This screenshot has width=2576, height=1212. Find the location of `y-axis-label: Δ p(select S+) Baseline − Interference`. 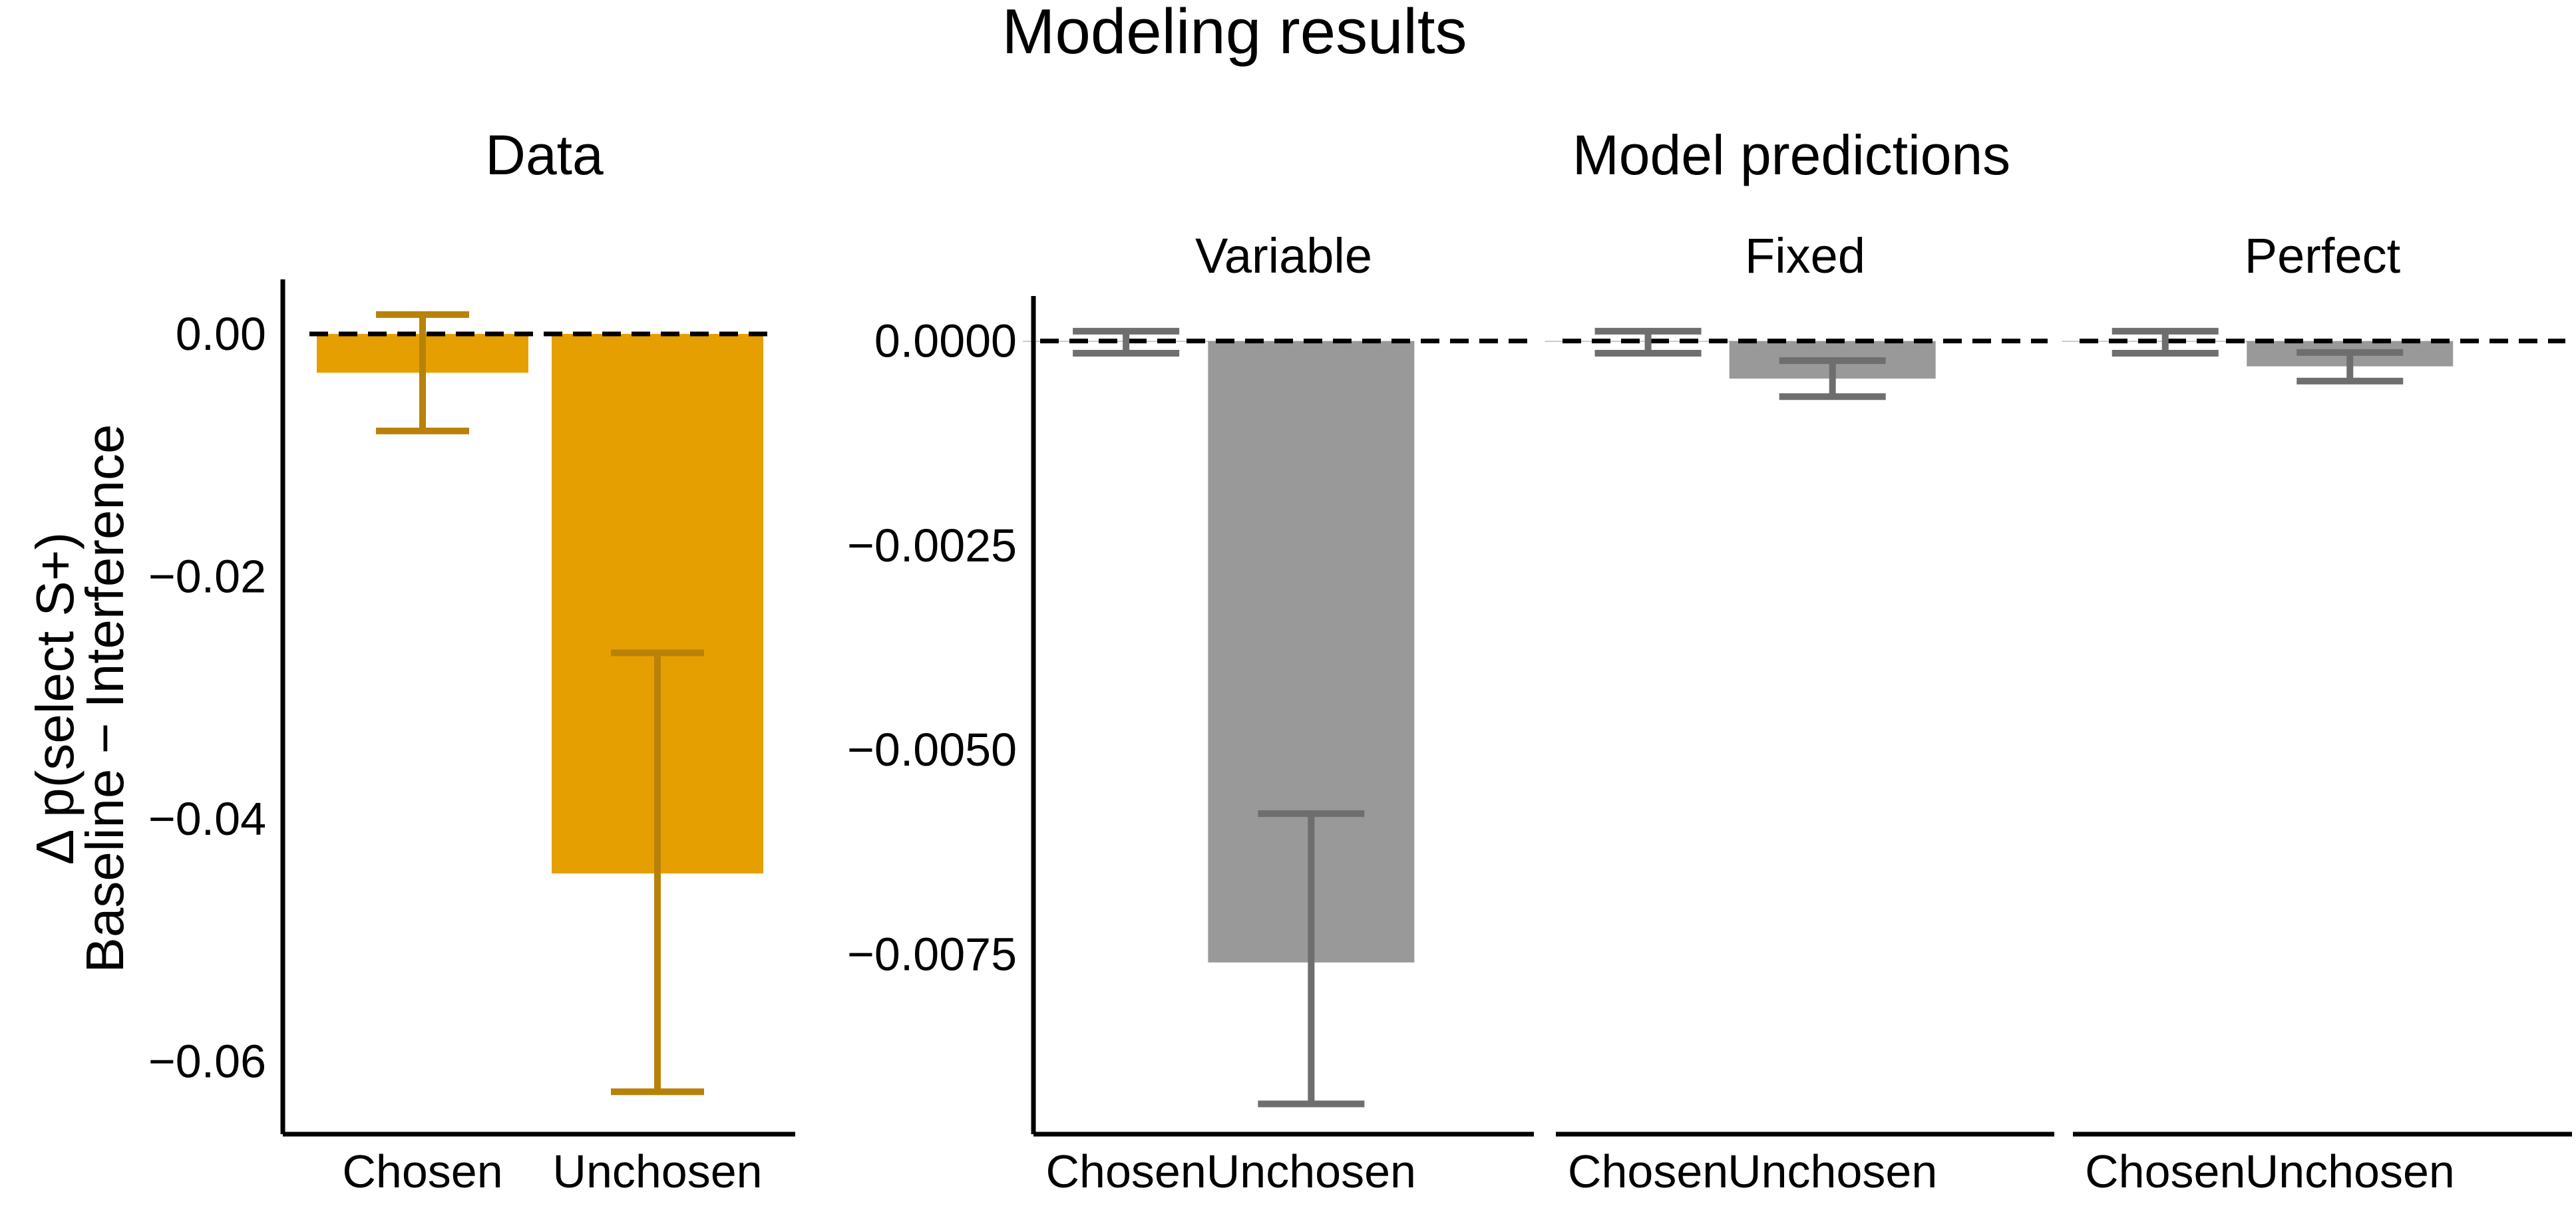

y-axis-label: Δ p(select S+) Baseline − Interference is located at coordinates (79, 698).